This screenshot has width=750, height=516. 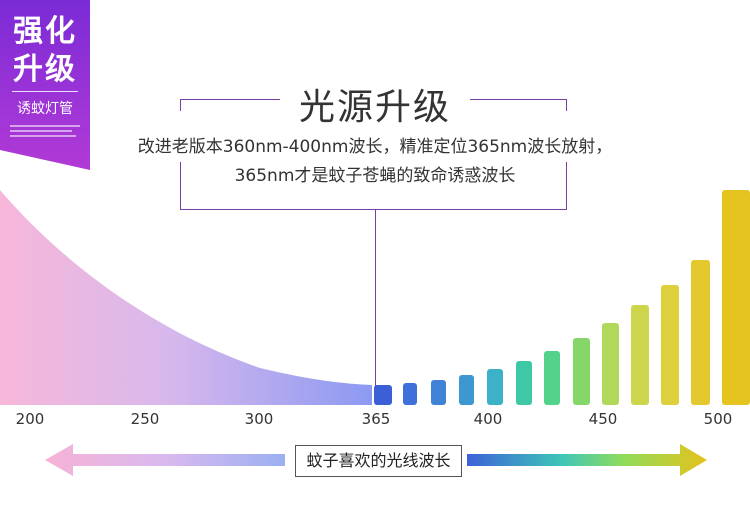 What do you see at coordinates (230, 99) in the screenshot?
I see `frame-top-left-line` at bounding box center [230, 99].